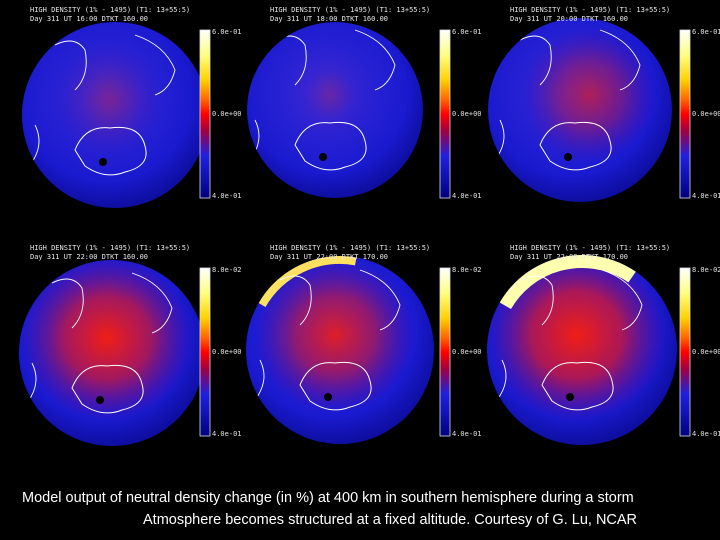 The height and width of the screenshot is (540, 720). Describe the element at coordinates (569, 19) in the screenshot. I see `panel-header-line-2: Day 311 UT 20:00 DTKT 160.00` at that location.